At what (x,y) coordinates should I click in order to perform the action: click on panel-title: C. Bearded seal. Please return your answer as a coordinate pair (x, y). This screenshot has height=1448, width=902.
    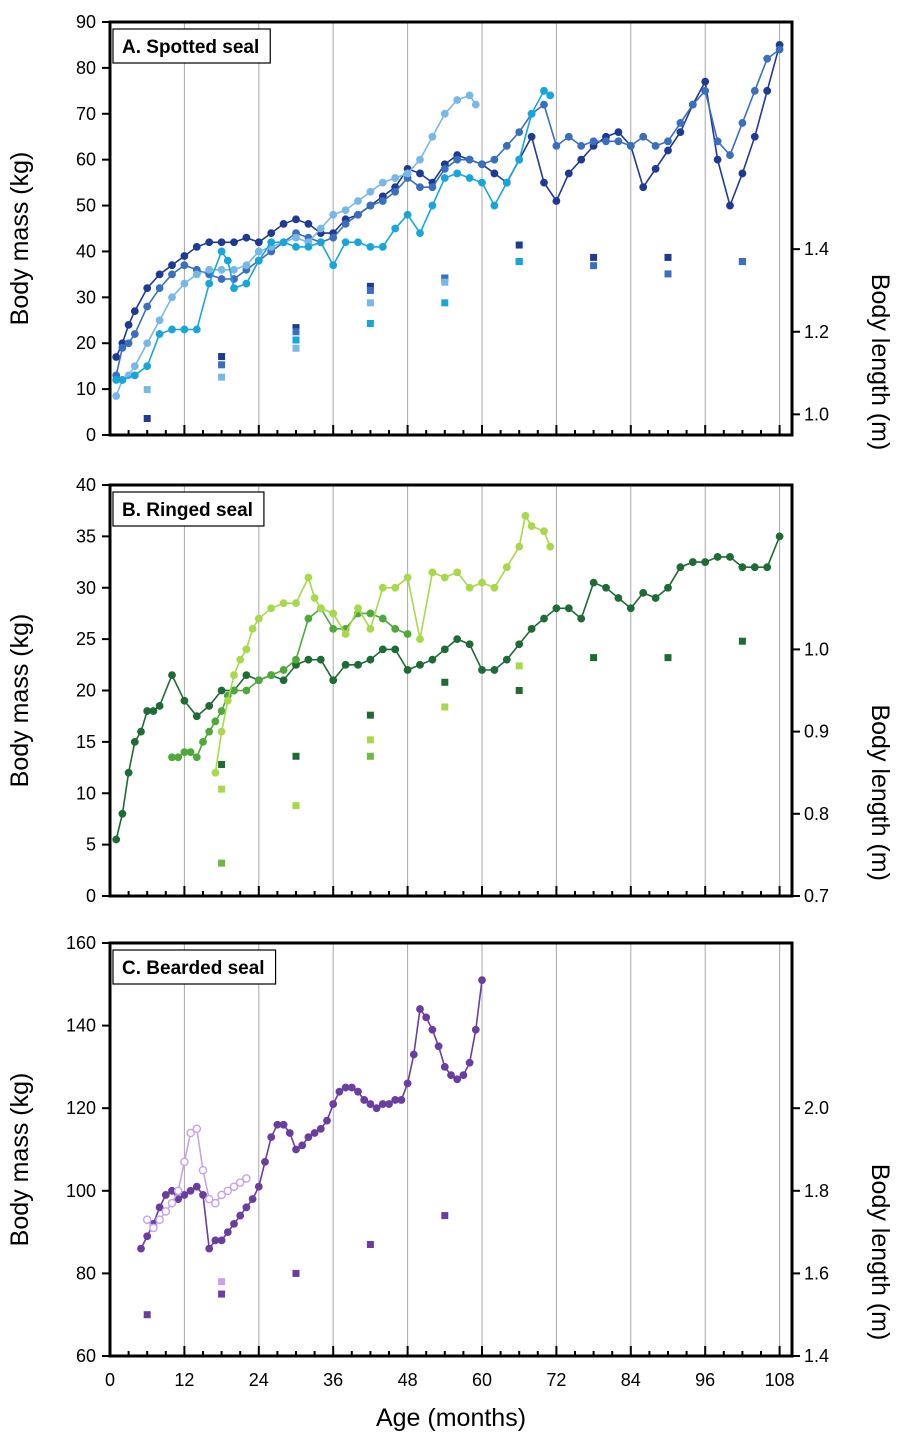
    Looking at the image, I should click on (193, 968).